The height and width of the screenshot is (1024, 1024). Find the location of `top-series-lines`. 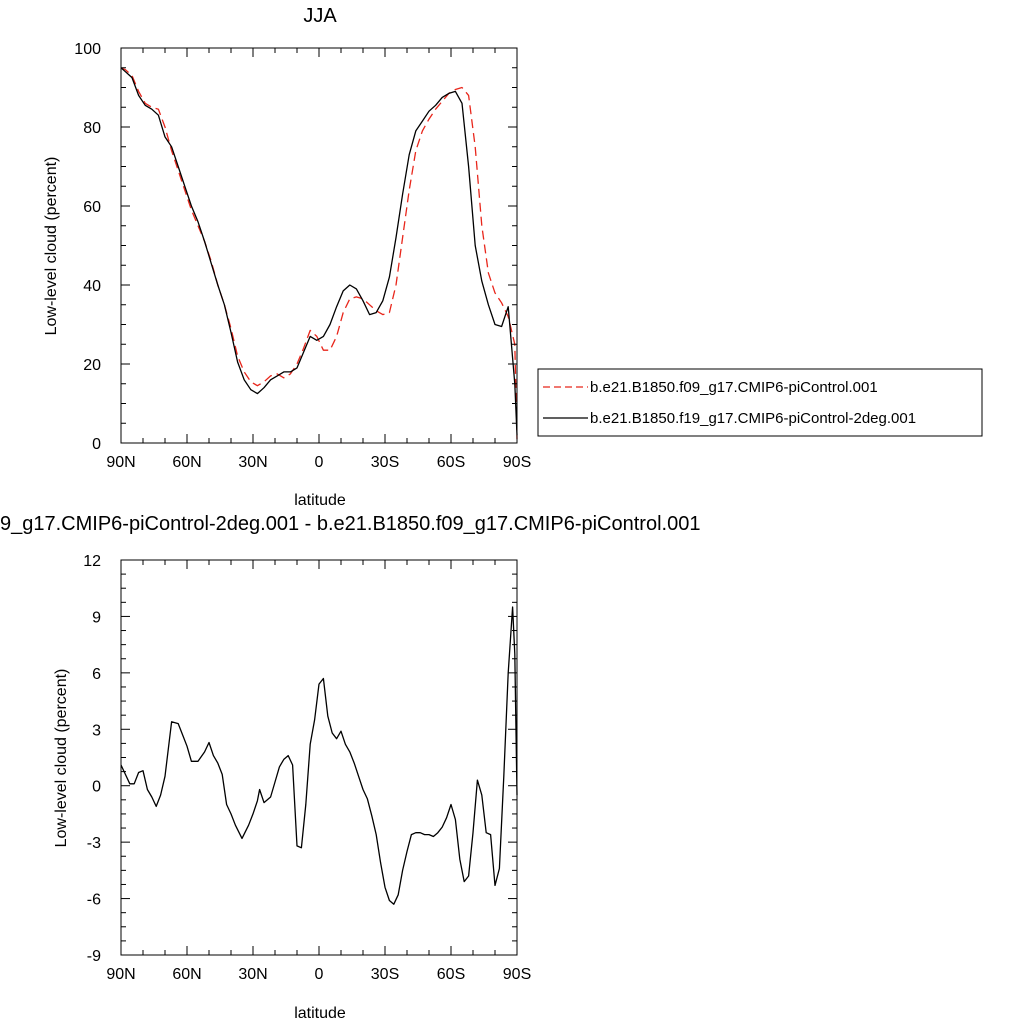

top-series-lines is located at coordinates (319, 253).